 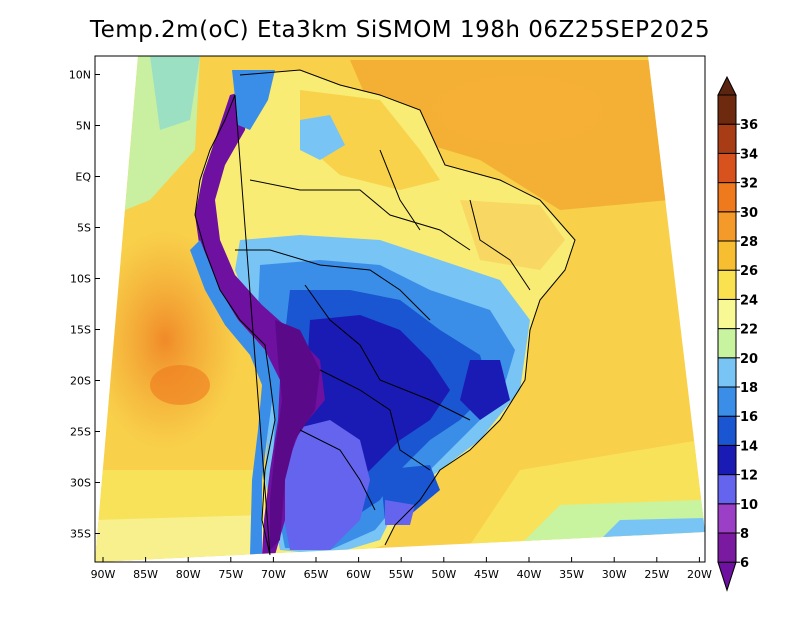 What do you see at coordinates (744, 534) in the screenshot?
I see `colorbar-label: 8` at bounding box center [744, 534].